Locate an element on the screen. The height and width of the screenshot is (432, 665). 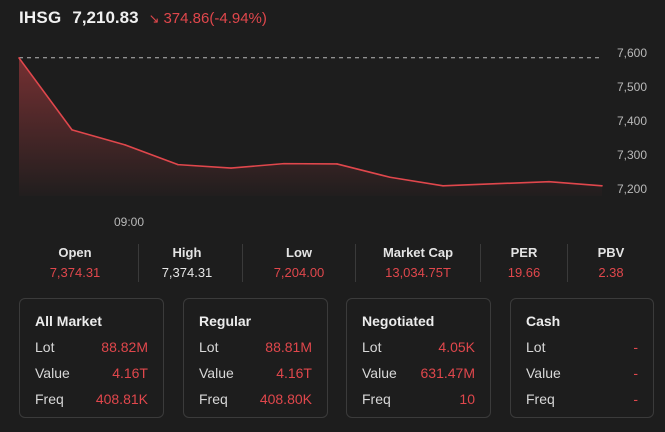
stat-label: PER is located at coordinates (524, 252).